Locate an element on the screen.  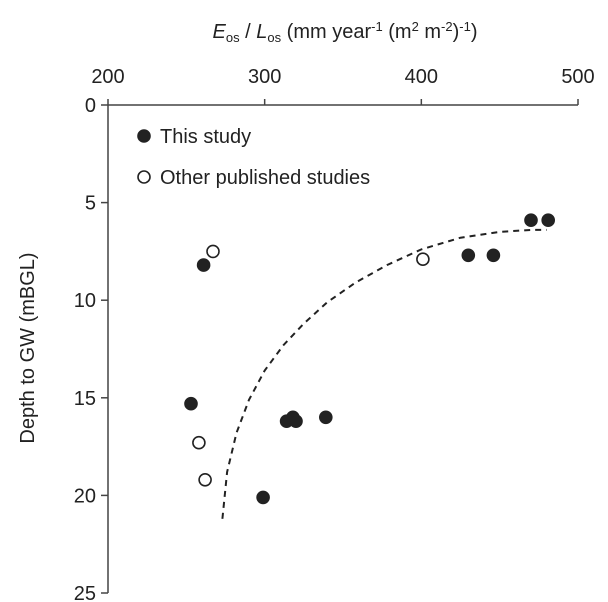
x-tick-label: 300 is located at coordinates (264, 77).